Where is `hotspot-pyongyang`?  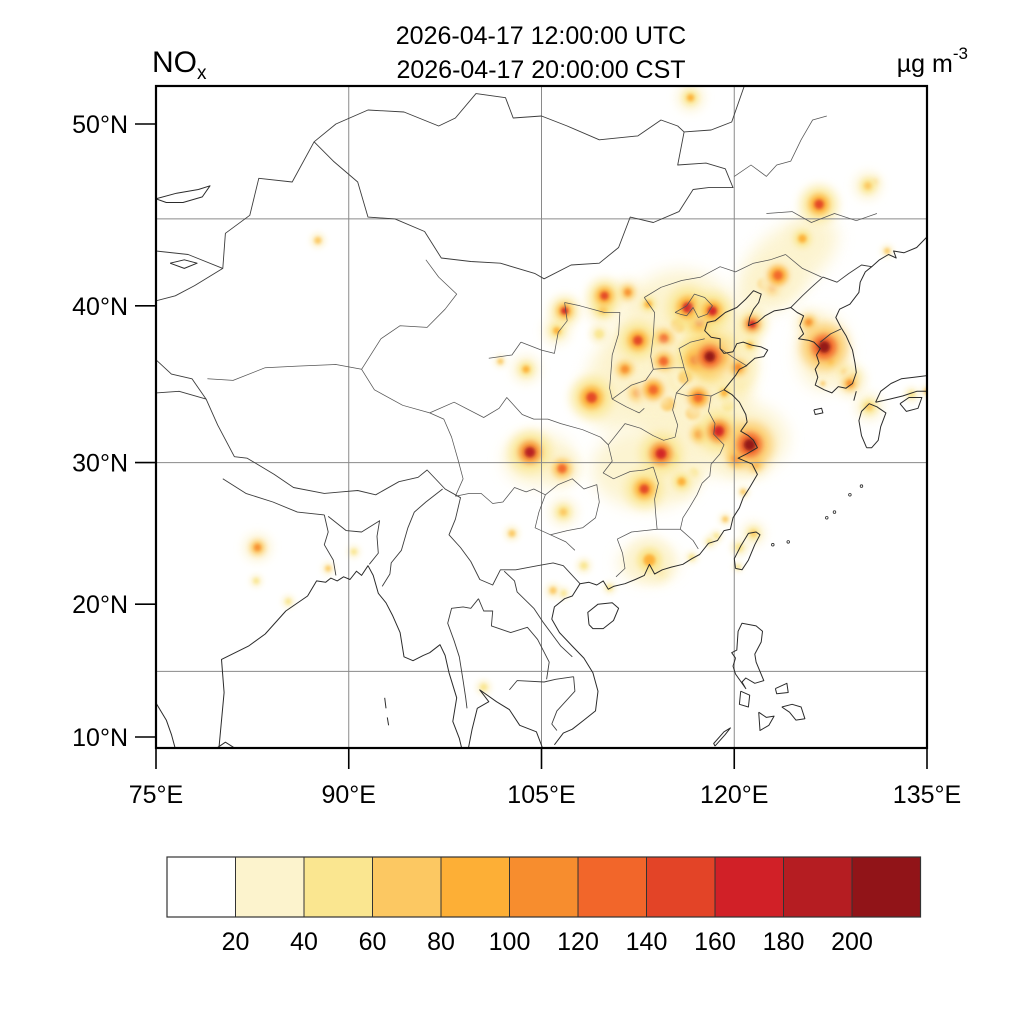 hotspot-pyongyang is located at coordinates (809, 322).